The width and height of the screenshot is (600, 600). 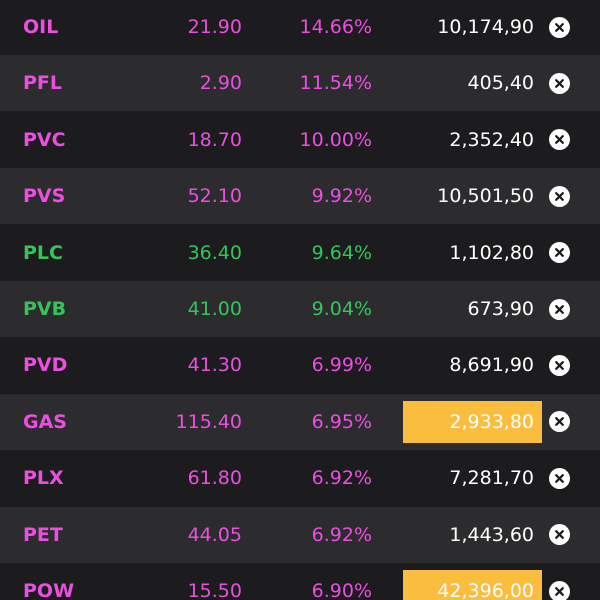 I want to click on stock-volume: 10,174,90, so click(x=485, y=27).